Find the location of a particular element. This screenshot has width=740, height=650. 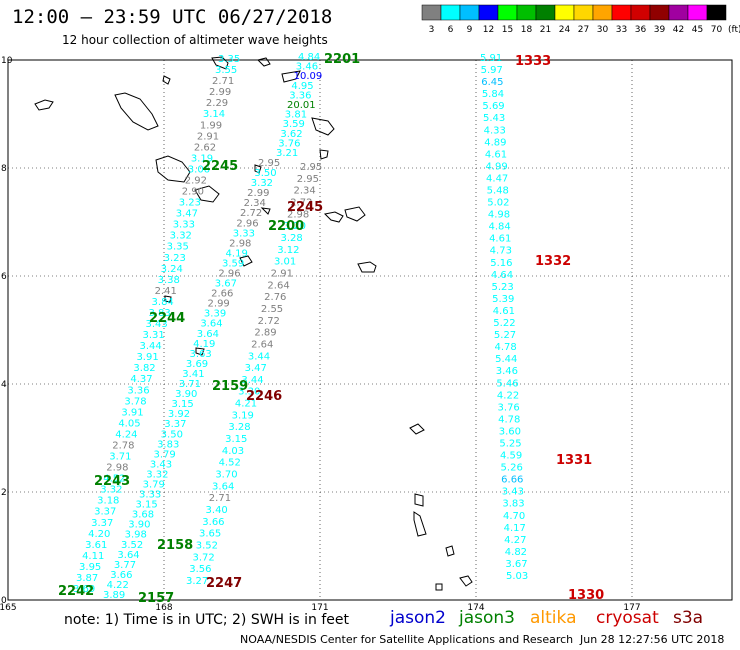

swh-value: 20.01 is located at coordinates (301, 105).